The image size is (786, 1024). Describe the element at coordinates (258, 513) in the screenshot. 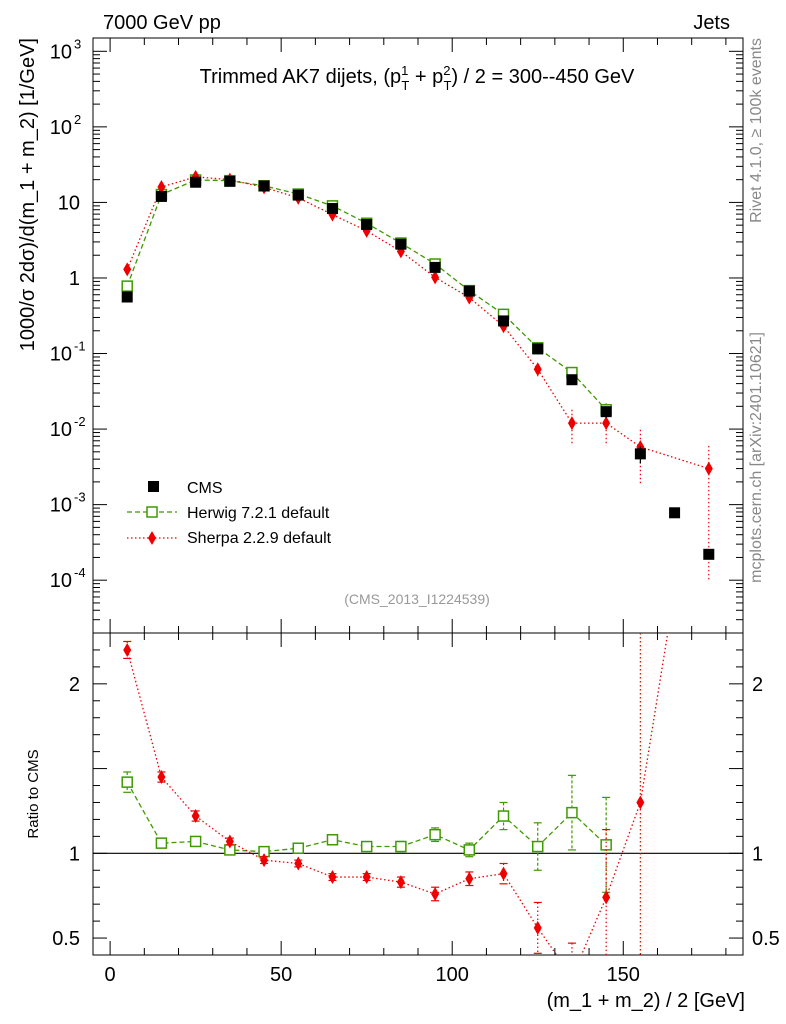

I see `legend-label-herwig: Herwig 7.2.1 default` at that location.